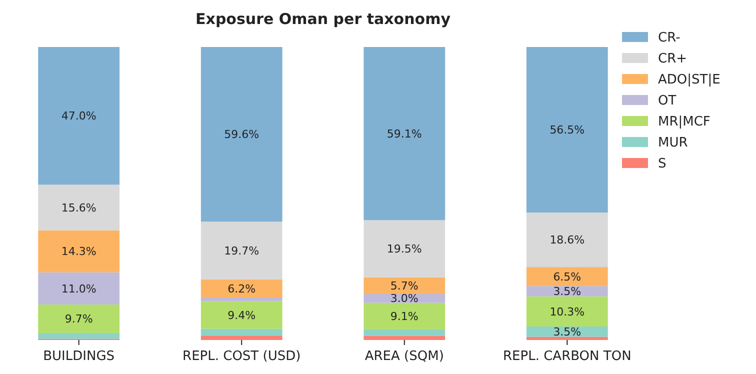 The height and width of the screenshot is (374, 756). Describe the element at coordinates (404, 356) in the screenshot. I see `x-tick-label: AREA (SQM)` at that location.